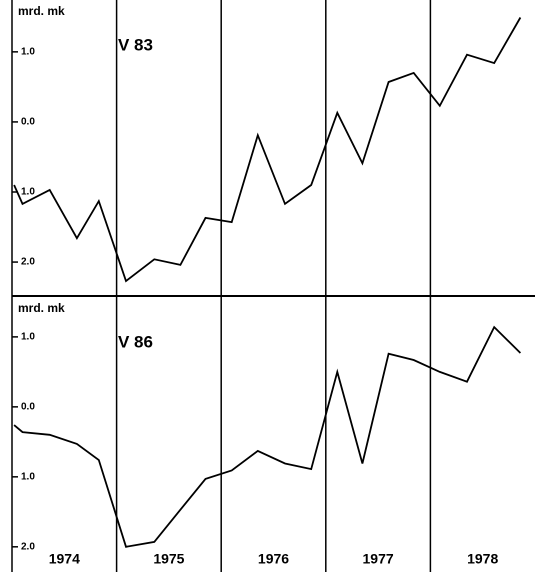 This screenshot has width=541, height=572. Describe the element at coordinates (135, 341) in the screenshot. I see `panel-title: V 86` at that location.